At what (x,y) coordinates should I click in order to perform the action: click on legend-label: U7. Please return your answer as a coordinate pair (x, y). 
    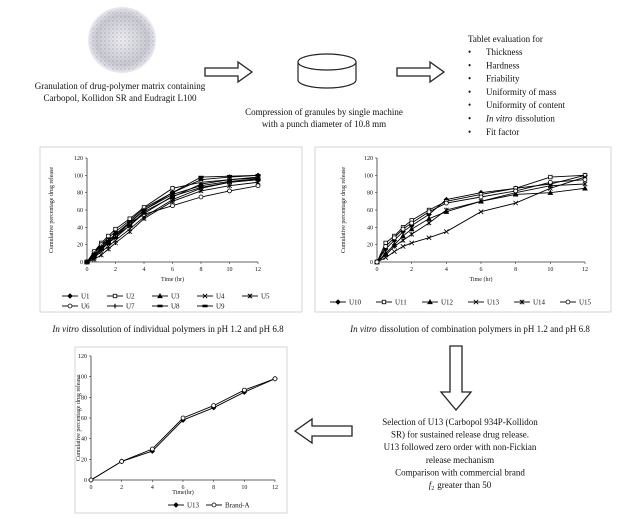
    Looking at the image, I should click on (130, 307).